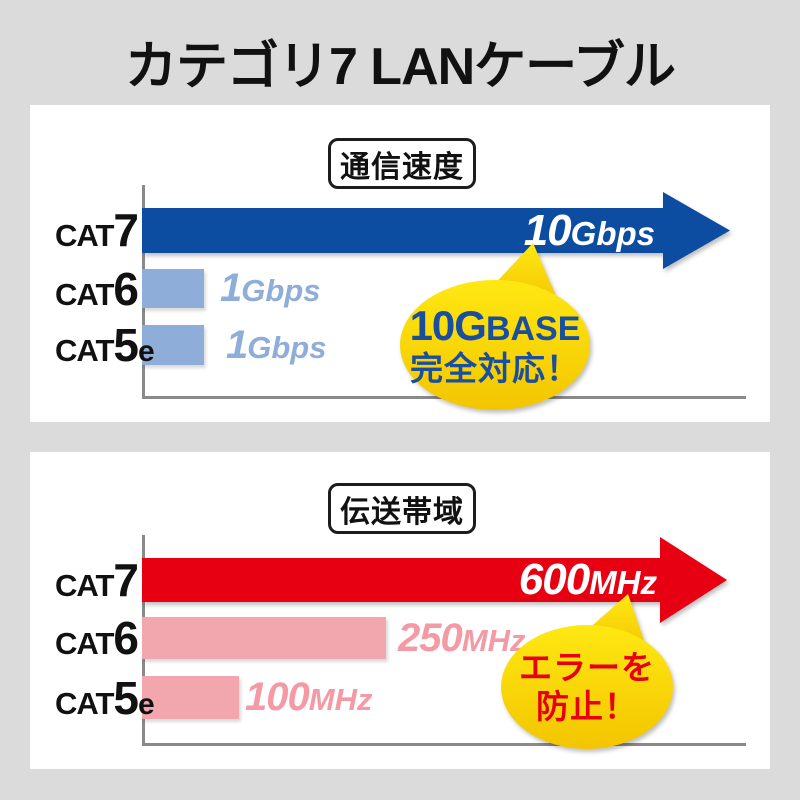 The width and height of the screenshot is (800, 800). What do you see at coordinates (400, 67) in the screenshot?
I see `page-title: カテゴリ7 LANケーブル` at bounding box center [400, 67].